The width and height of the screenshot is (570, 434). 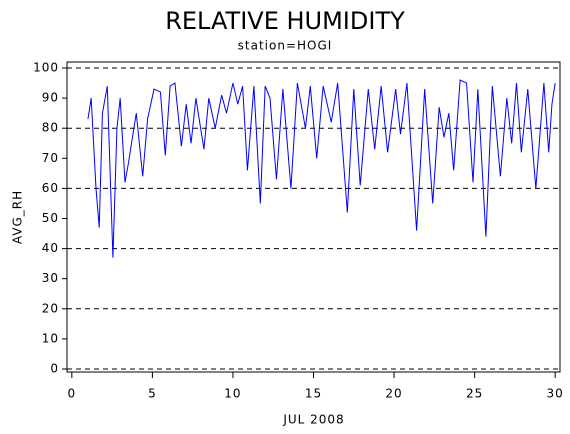 What do you see at coordinates (50, 278) in the screenshot?
I see `y-tick-label: 30` at bounding box center [50, 278].